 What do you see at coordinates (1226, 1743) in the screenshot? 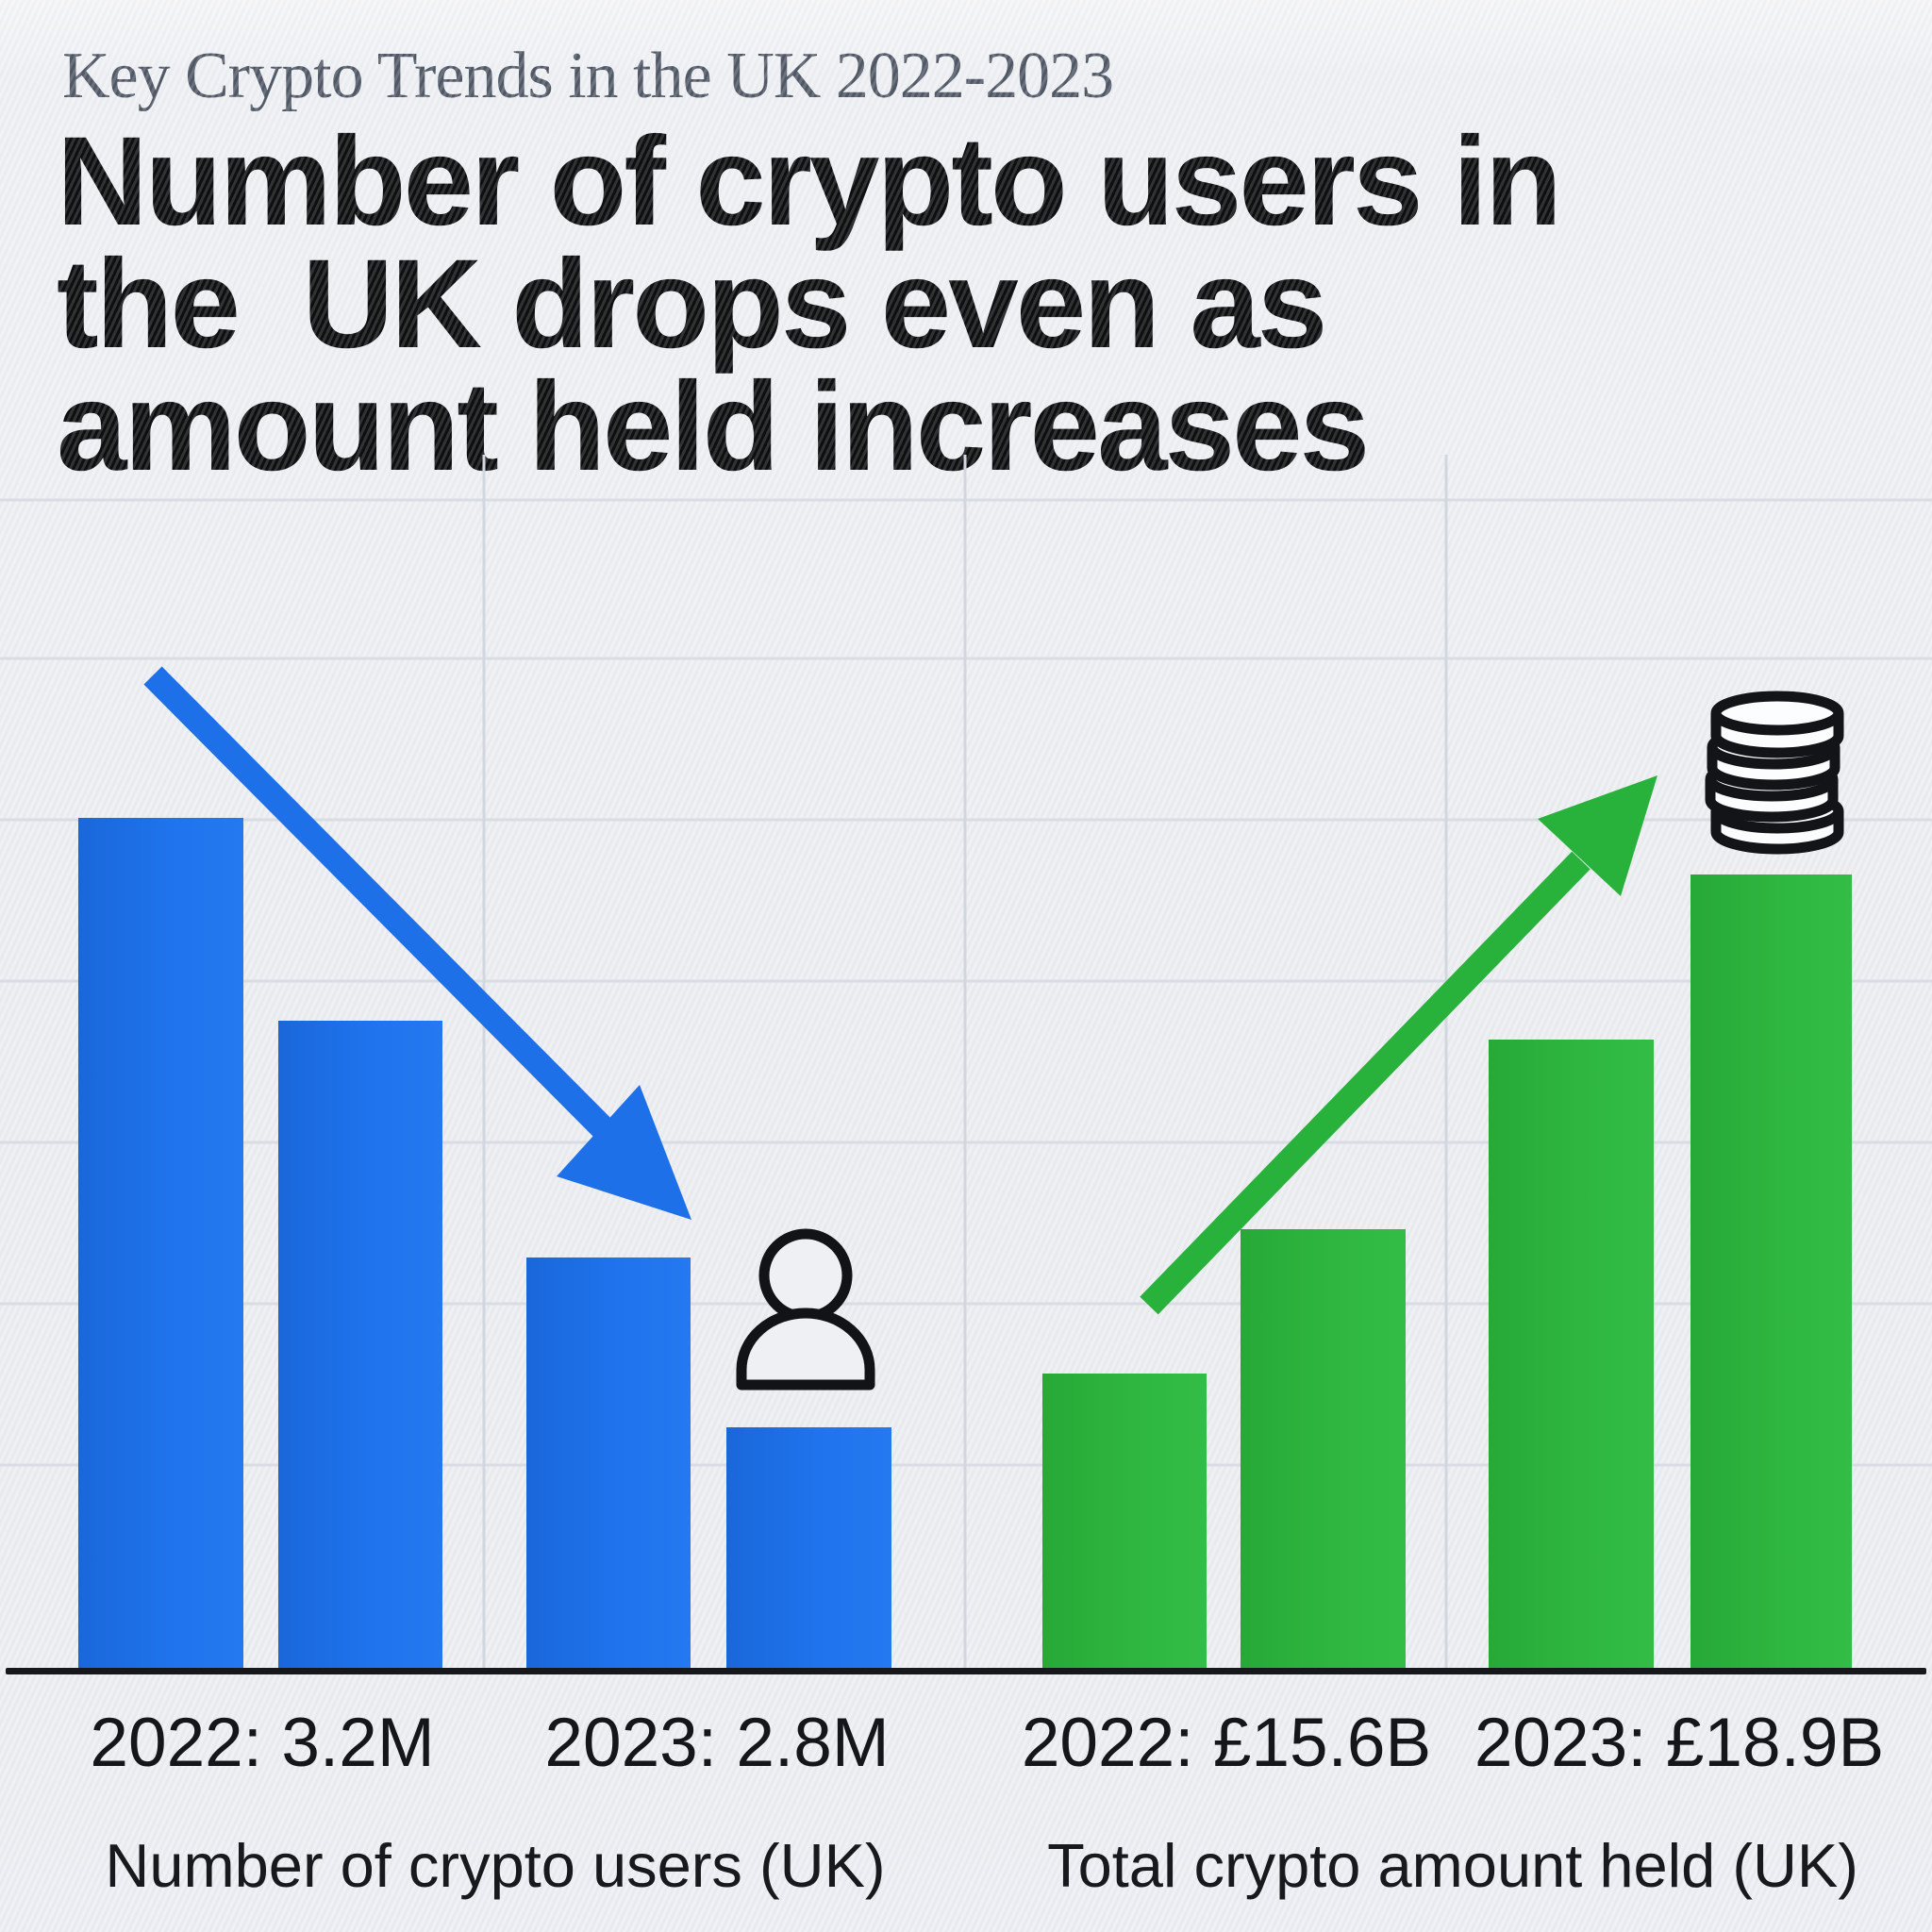
I see `holdings-2022-value-label: 2022: £15.6B` at bounding box center [1226, 1743].